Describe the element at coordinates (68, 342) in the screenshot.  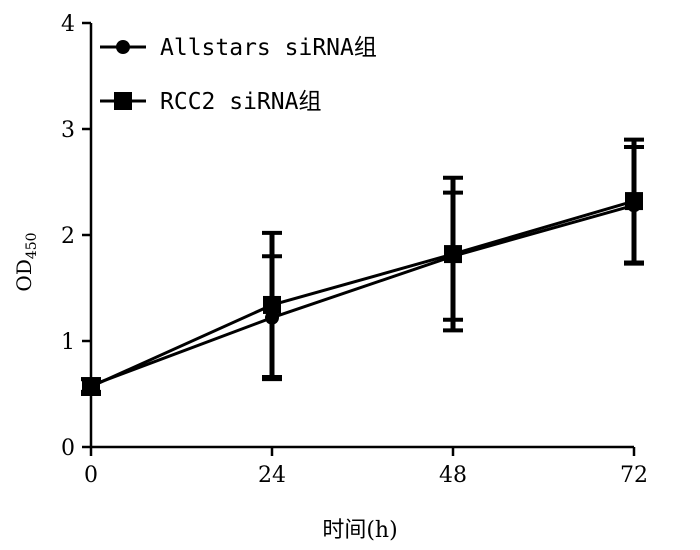
I see `y-tick-label: 1` at that location.